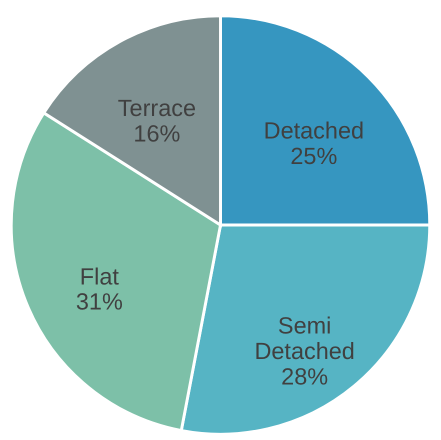 The image size is (441, 440). What do you see at coordinates (157, 133) in the screenshot?
I see `data-label: 16%` at bounding box center [157, 133].